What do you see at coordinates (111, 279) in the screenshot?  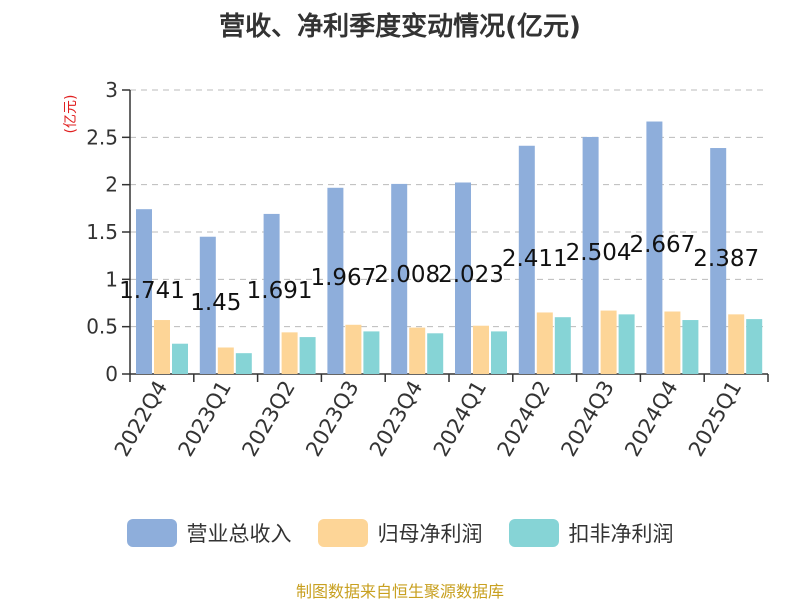 I see `y-tick-label: 1` at bounding box center [111, 279].